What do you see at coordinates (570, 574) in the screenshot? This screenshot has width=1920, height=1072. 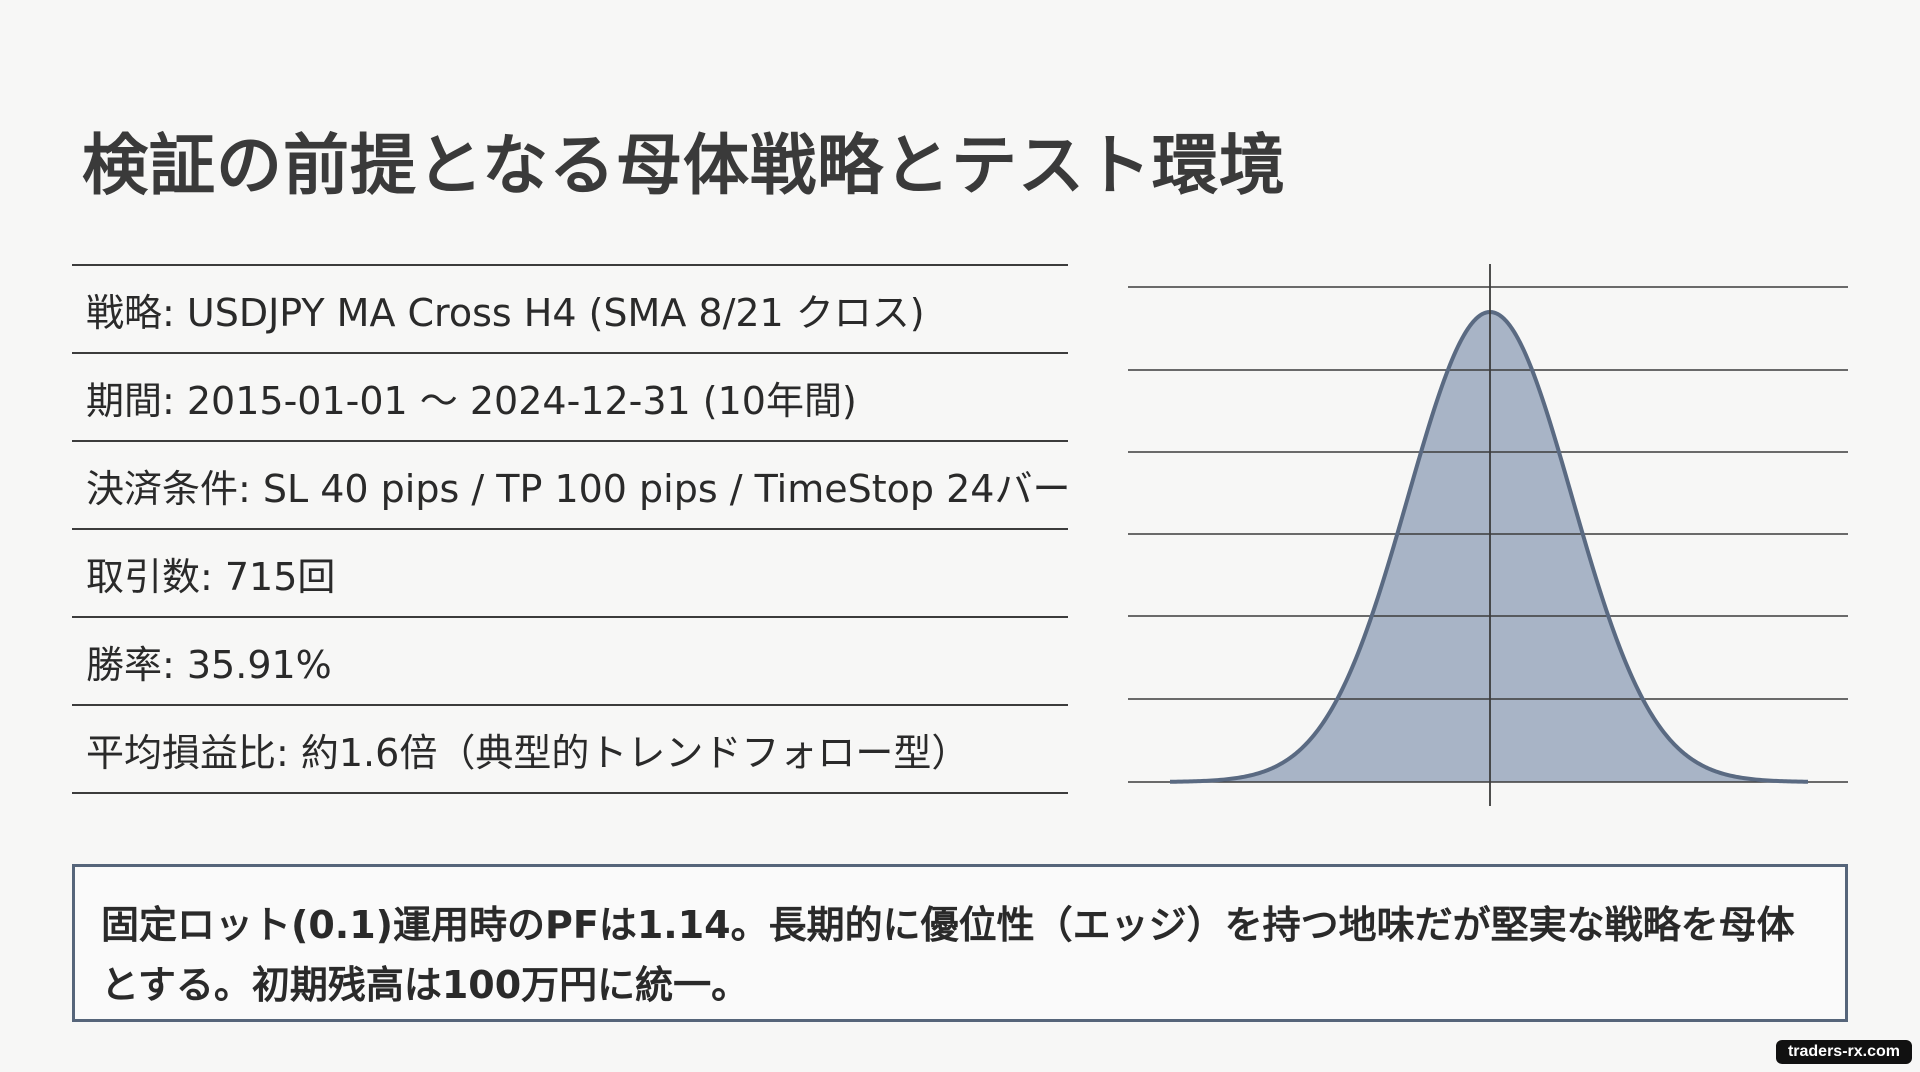 I see `spec-row-trade-count: 取引数: 715回` at bounding box center [570, 574].